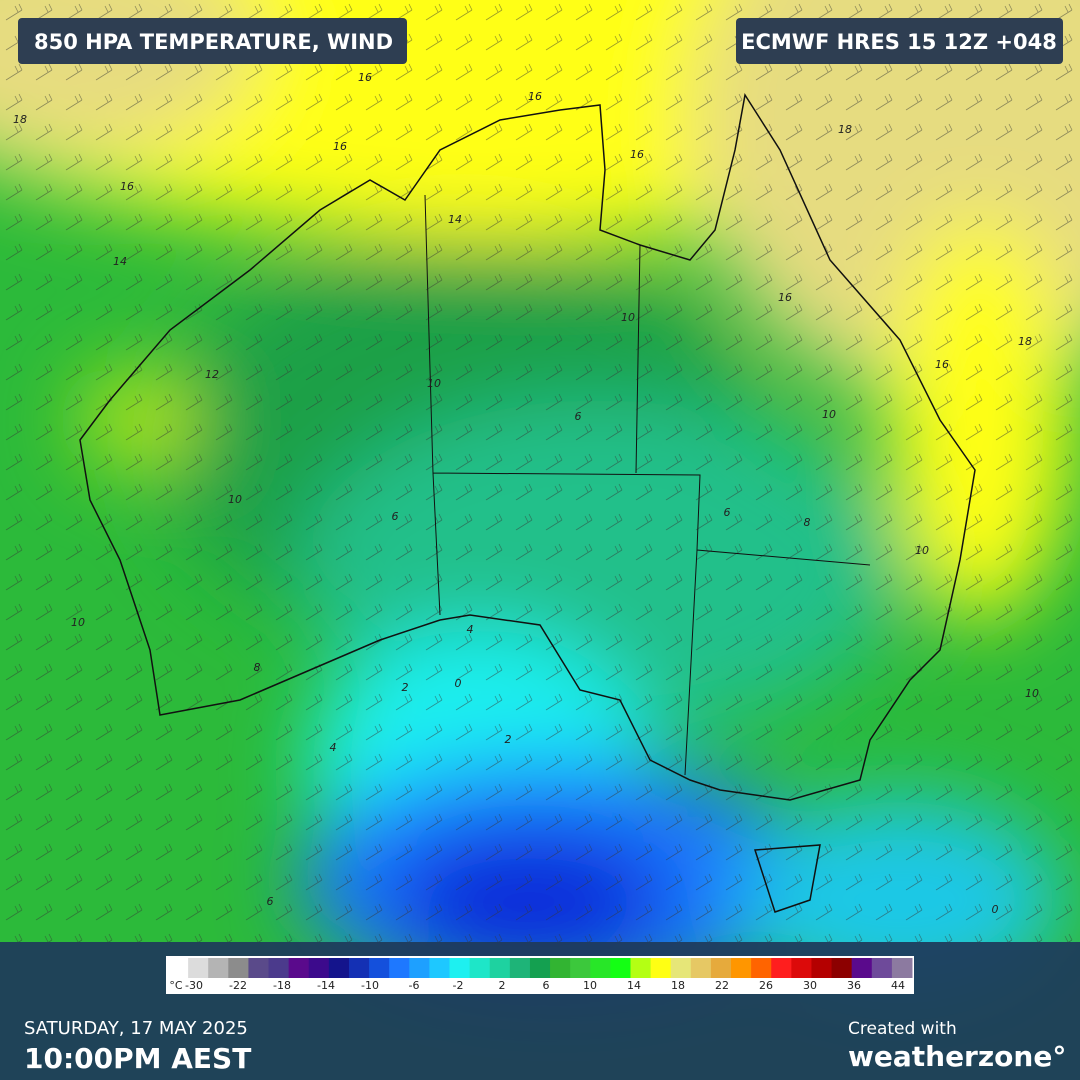 This screenshot has width=1080, height=1080. I want to click on legend-tick-label: 36, so click(854, 985).